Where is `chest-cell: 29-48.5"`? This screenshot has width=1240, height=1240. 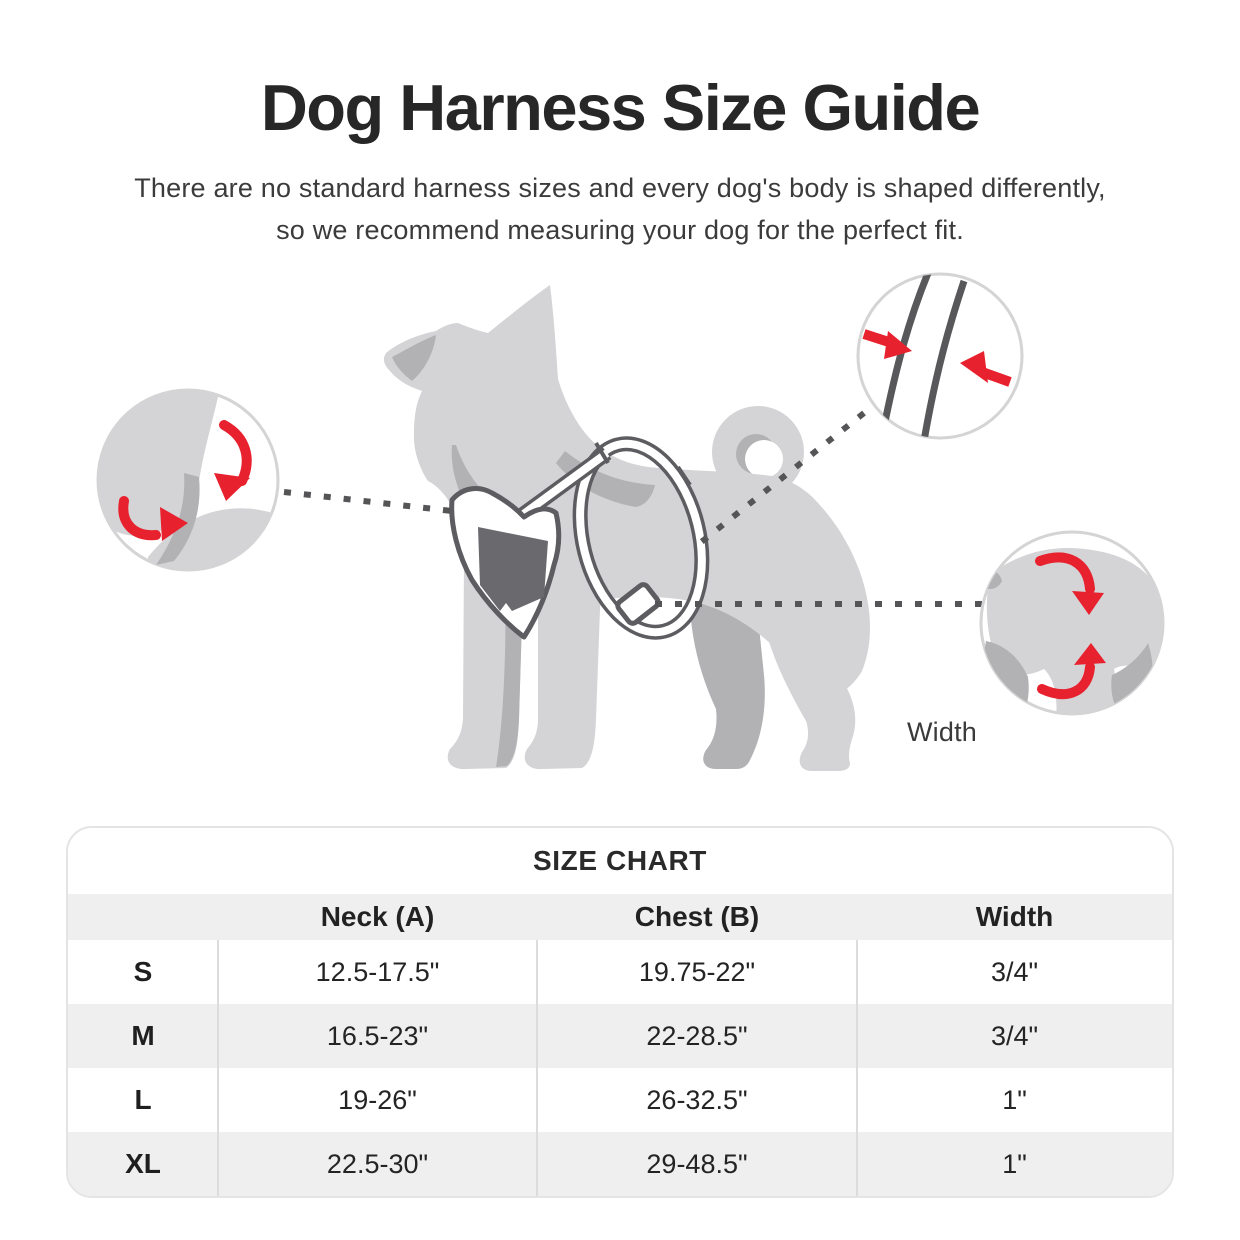
chest-cell: 29-48.5" is located at coordinates (697, 1163).